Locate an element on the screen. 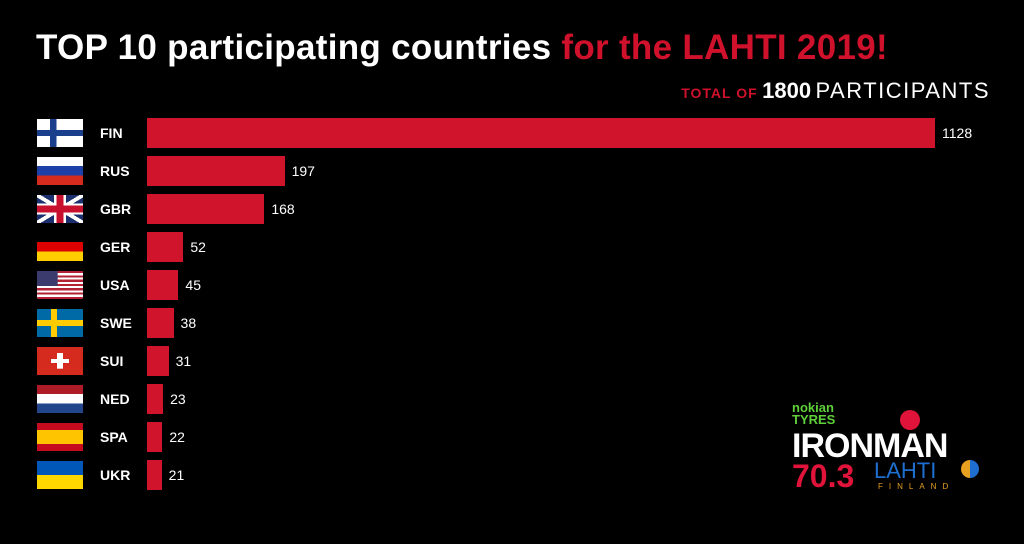 Image resolution: width=1024 pixels, height=544 pixels. chart-subtitle: TOTAL OF 1800 PARTICIPANTS is located at coordinates (835, 91).